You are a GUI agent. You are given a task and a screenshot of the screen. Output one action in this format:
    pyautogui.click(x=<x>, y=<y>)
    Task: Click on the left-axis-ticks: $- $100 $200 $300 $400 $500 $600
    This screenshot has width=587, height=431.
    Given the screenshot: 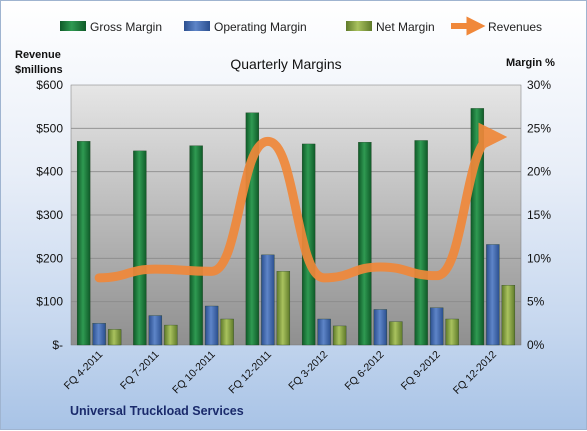 What is the action you would take?
    pyautogui.click(x=49, y=215)
    